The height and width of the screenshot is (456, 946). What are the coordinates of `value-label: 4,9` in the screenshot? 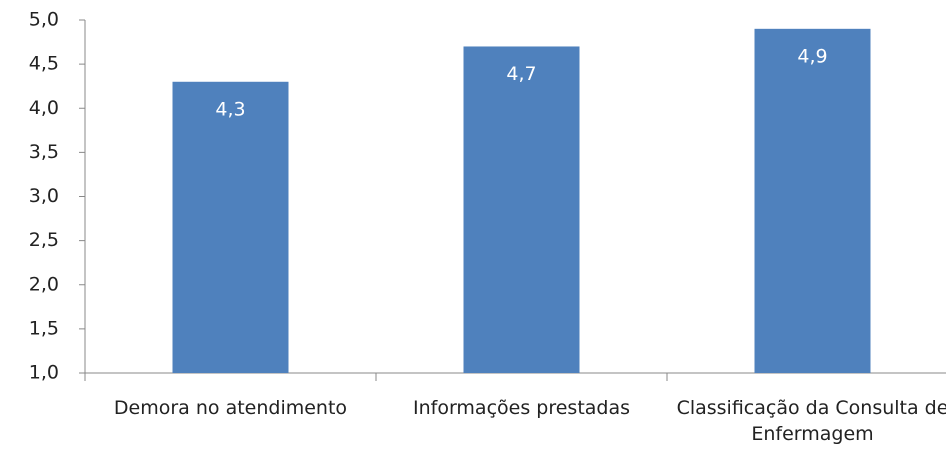 It's located at (812, 56).